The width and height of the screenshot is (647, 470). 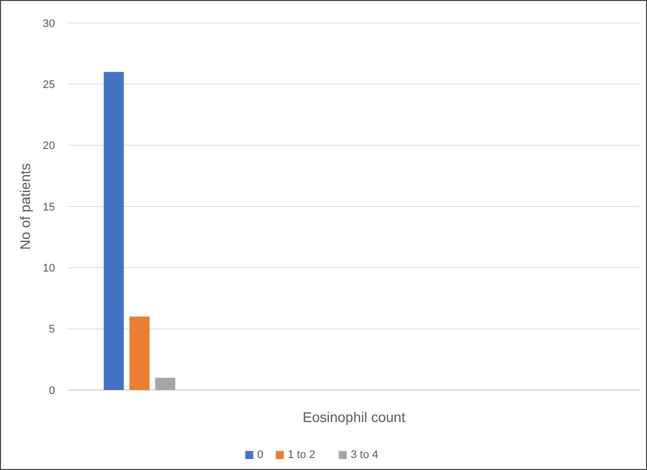 I want to click on y-tick-label: 15, so click(x=48, y=207).